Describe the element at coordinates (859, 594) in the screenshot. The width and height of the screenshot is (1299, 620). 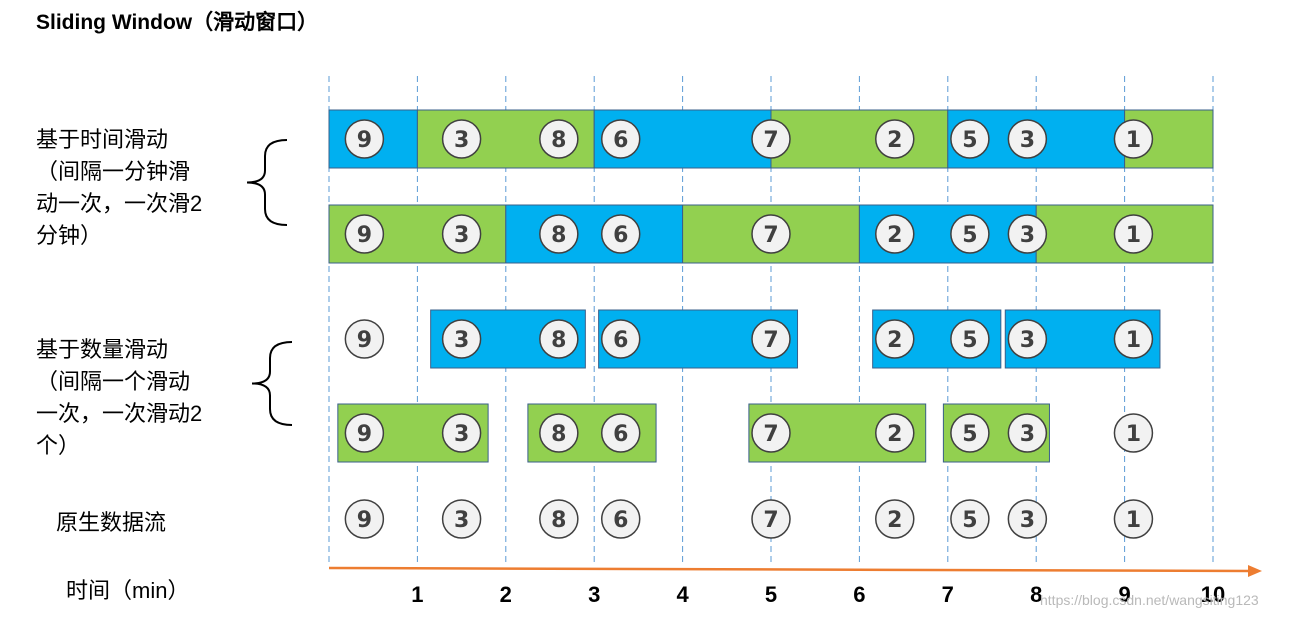
I see `time-tick-label: 6` at that location.